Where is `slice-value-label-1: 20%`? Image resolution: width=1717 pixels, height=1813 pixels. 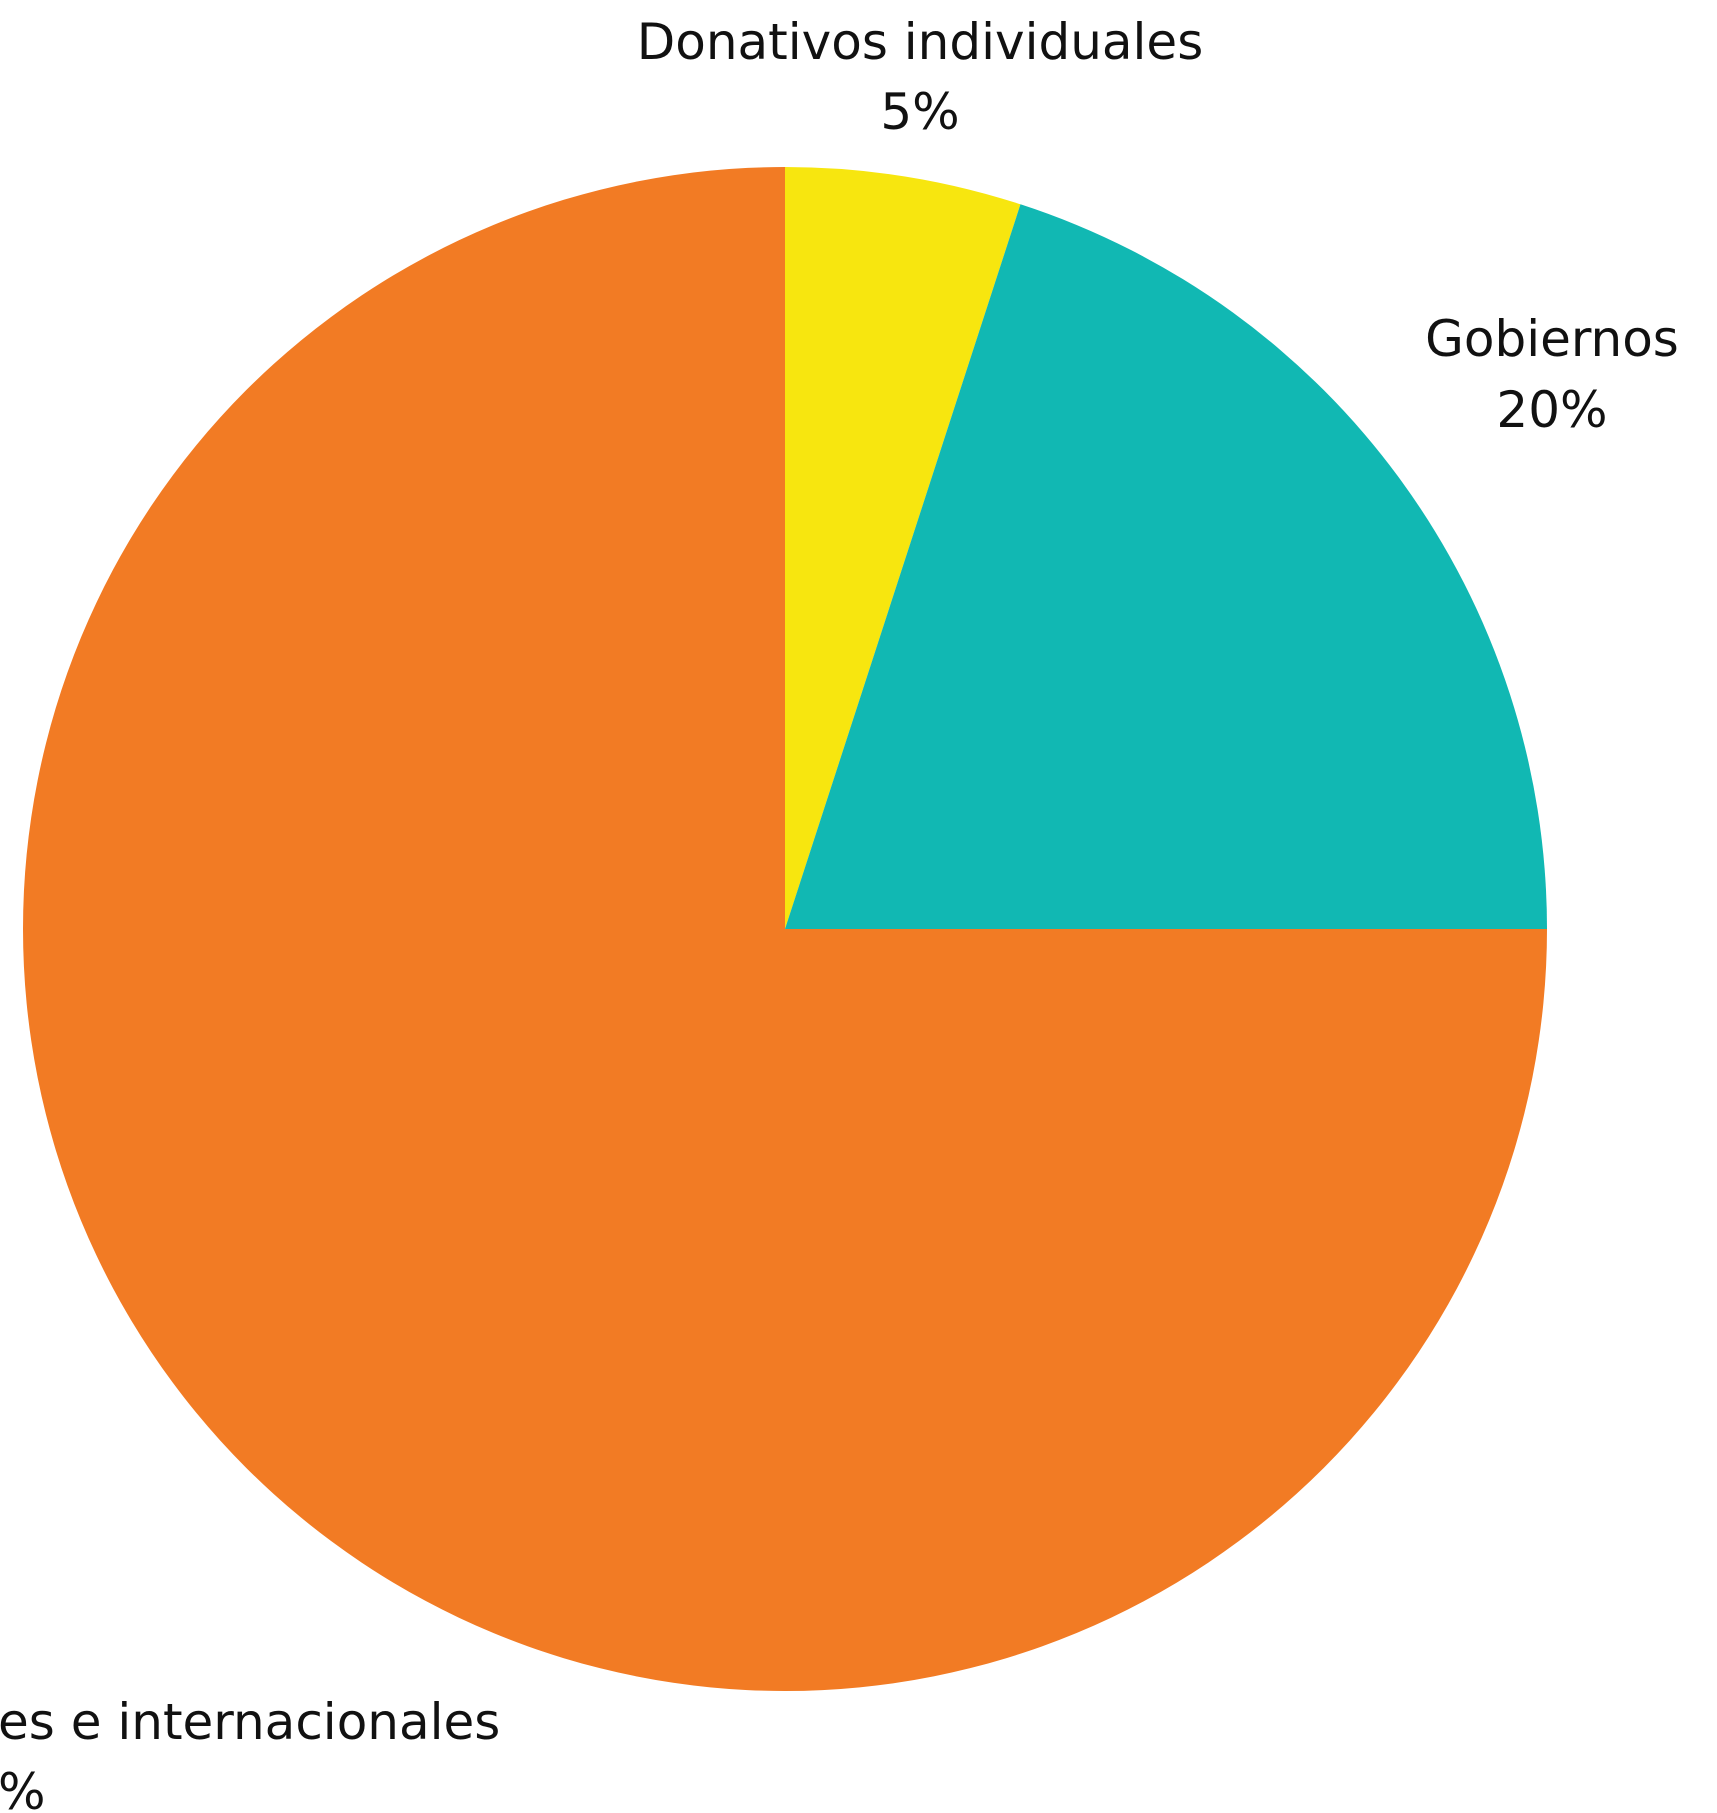 slice-value-label-1: 20% is located at coordinates (1551, 410).